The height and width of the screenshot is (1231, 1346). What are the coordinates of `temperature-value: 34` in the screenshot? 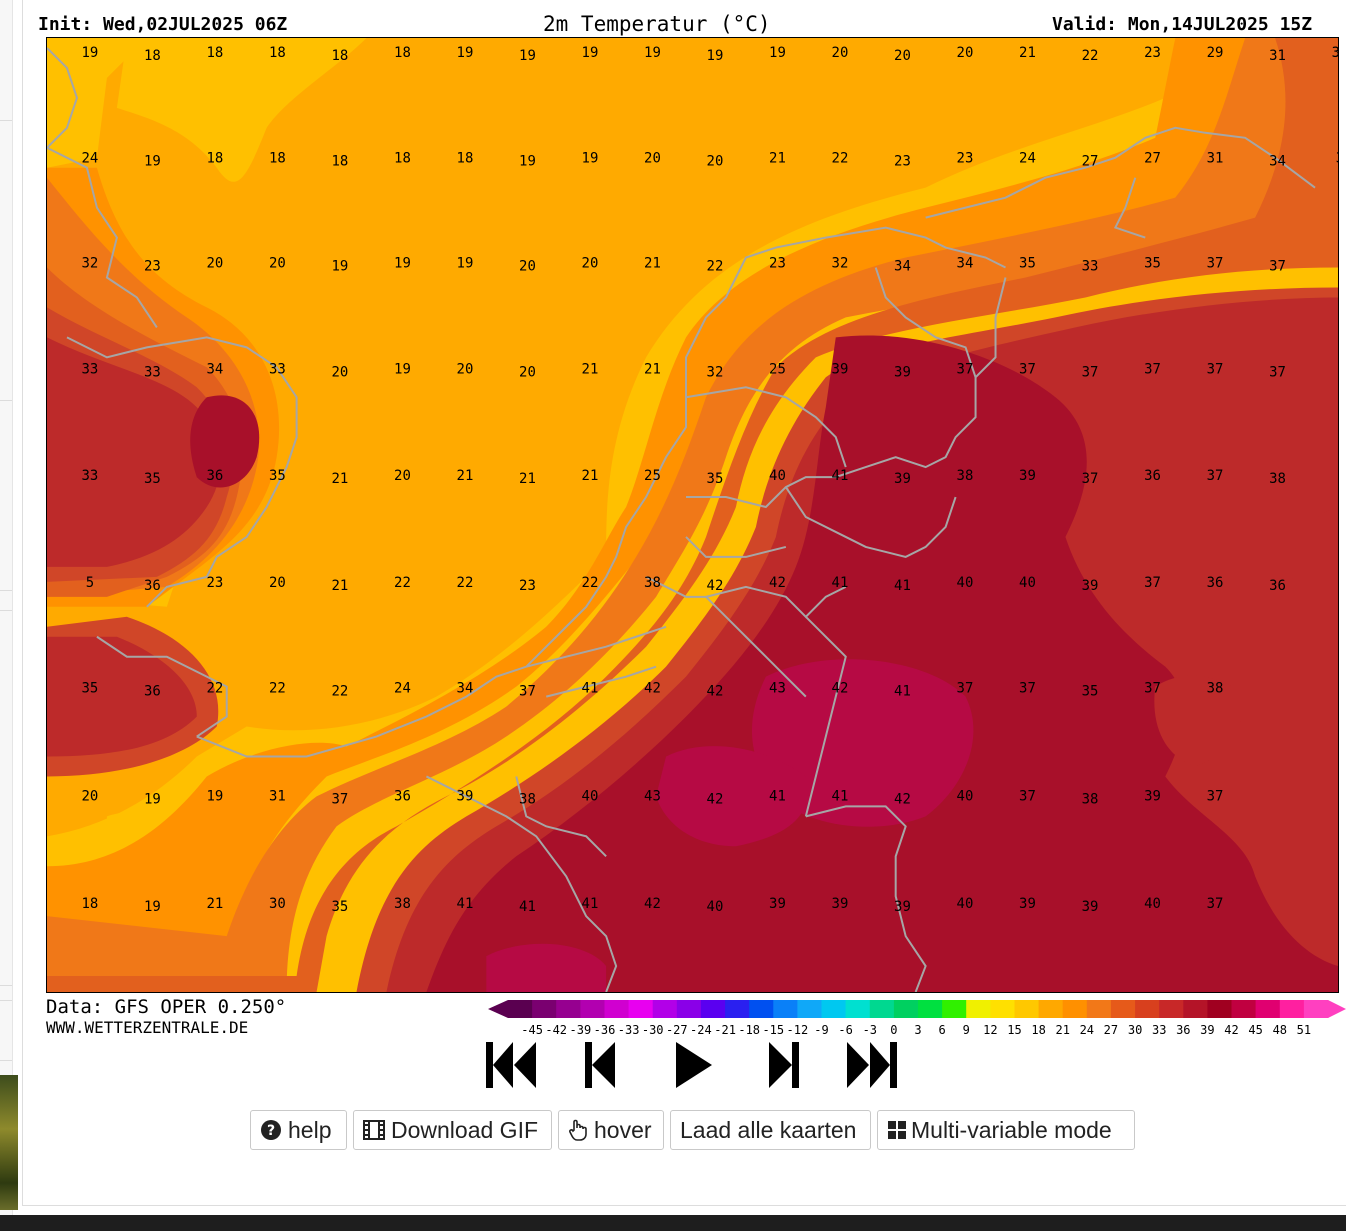 It's located at (465, 689).